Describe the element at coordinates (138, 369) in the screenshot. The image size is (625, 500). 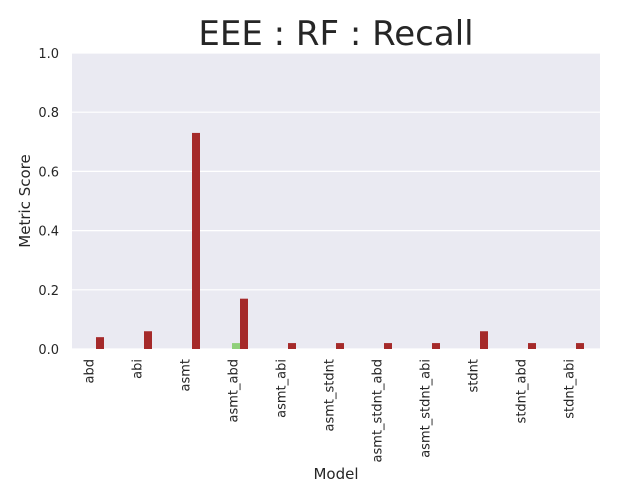
I see `x-tick-label: abi` at that location.